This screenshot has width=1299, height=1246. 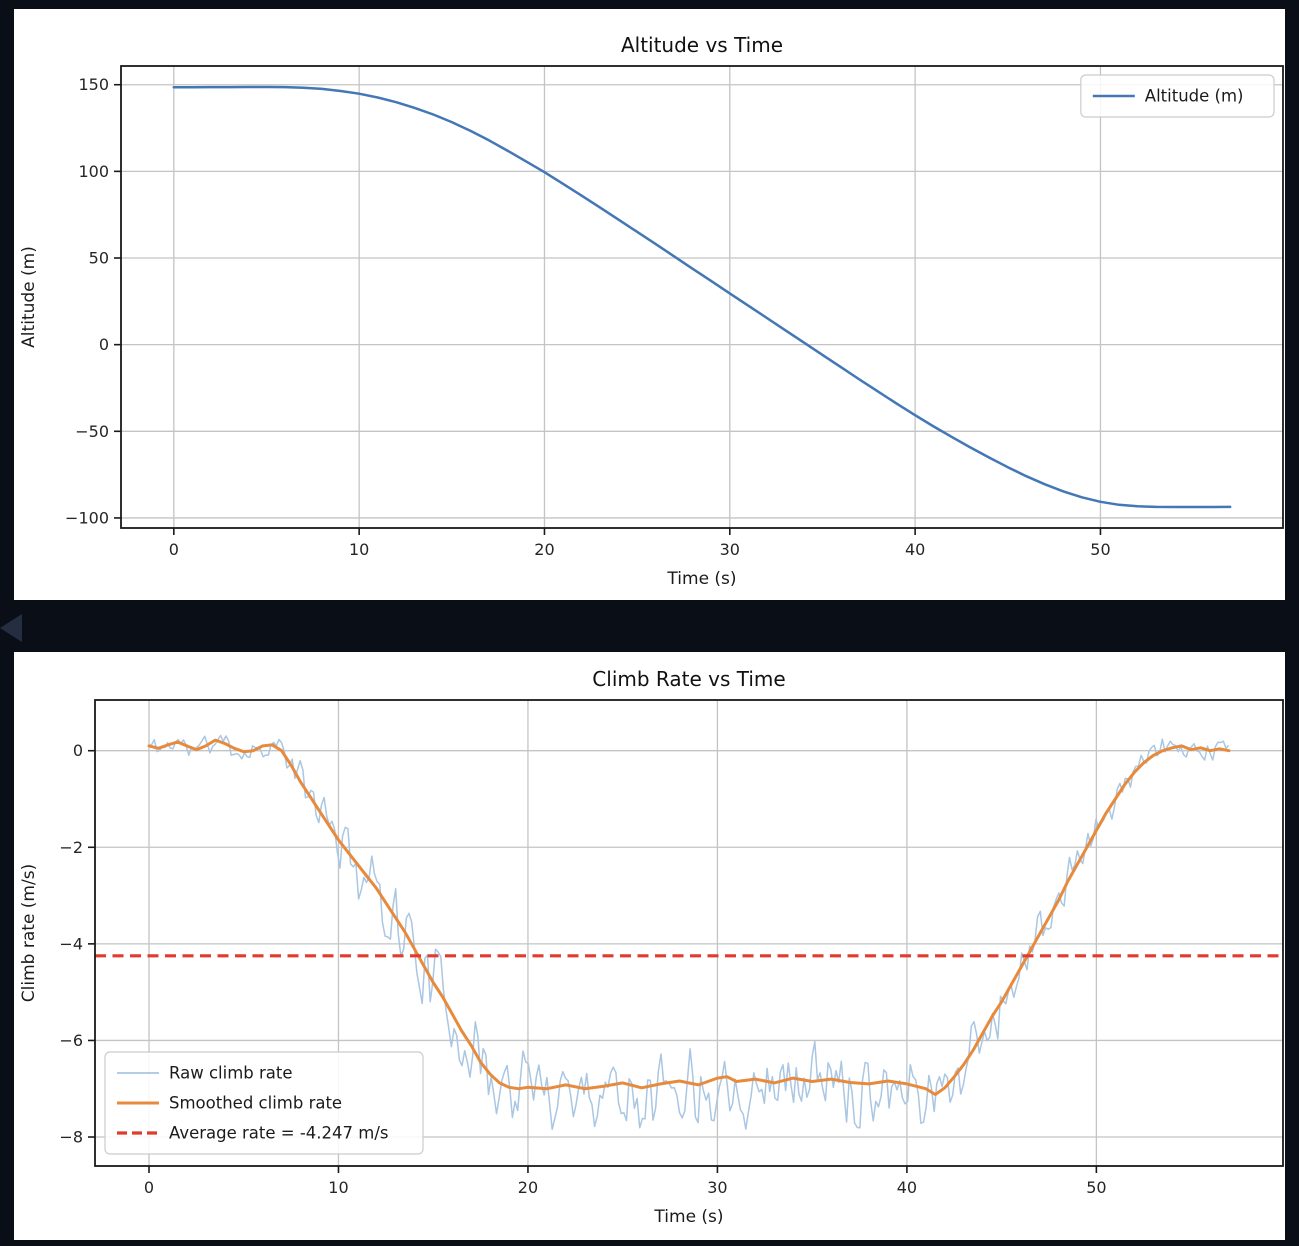 What do you see at coordinates (11, 628) in the screenshot?
I see `collapse-arrow-icon` at bounding box center [11, 628].